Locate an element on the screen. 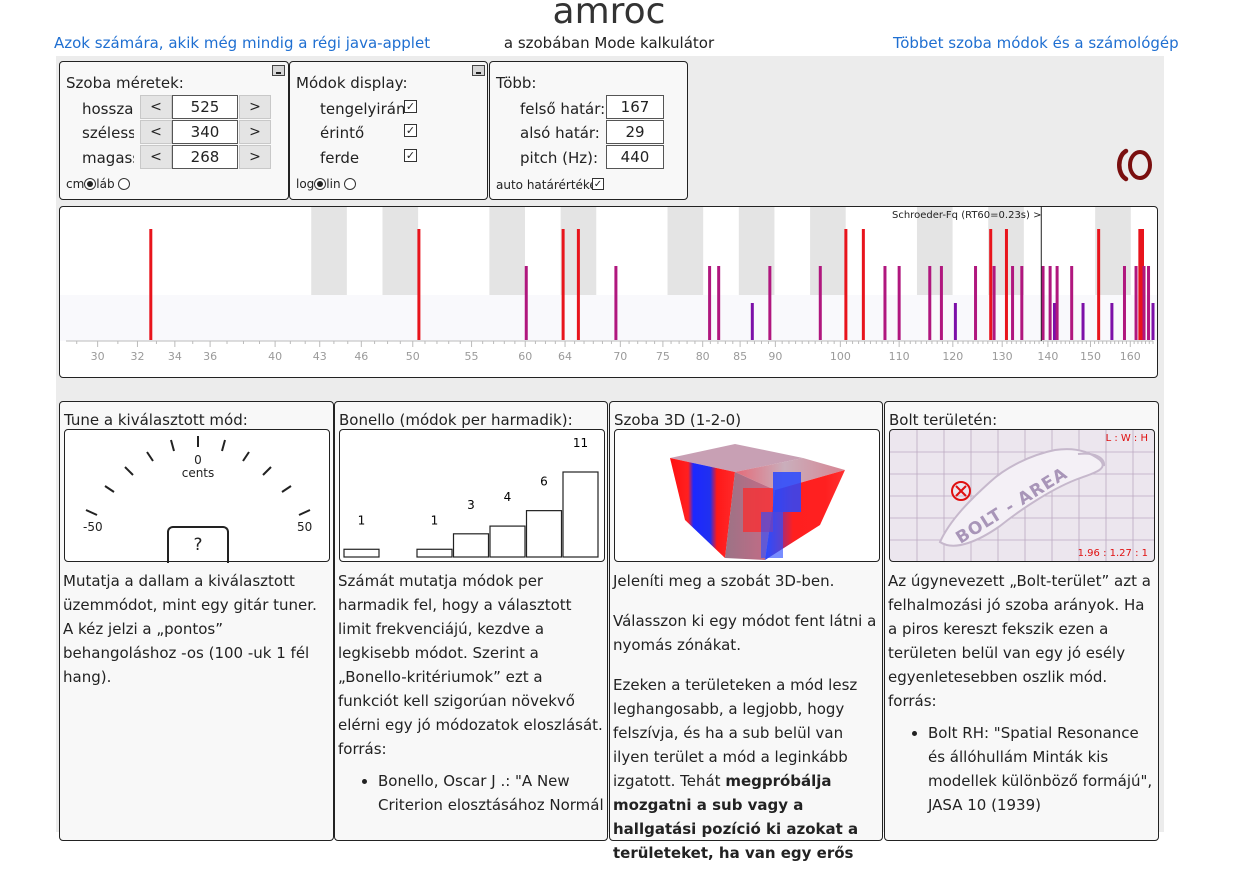  axis-tick-label: 70 is located at coordinates (620, 356).